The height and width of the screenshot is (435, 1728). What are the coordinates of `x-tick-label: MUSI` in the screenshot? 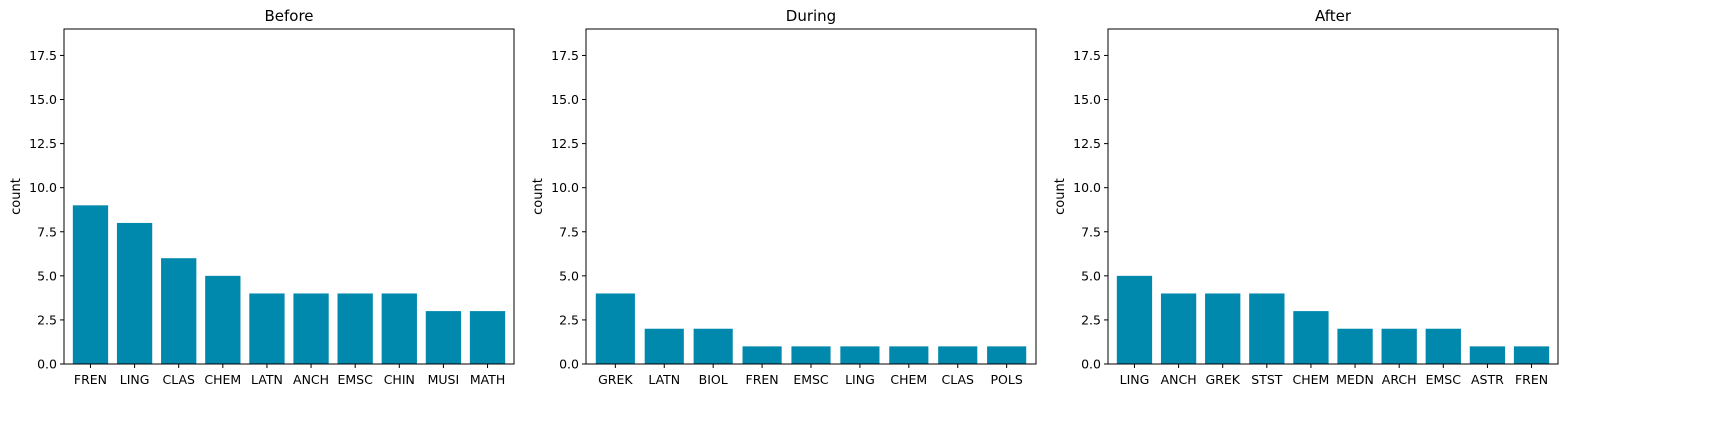 It's located at (444, 379).